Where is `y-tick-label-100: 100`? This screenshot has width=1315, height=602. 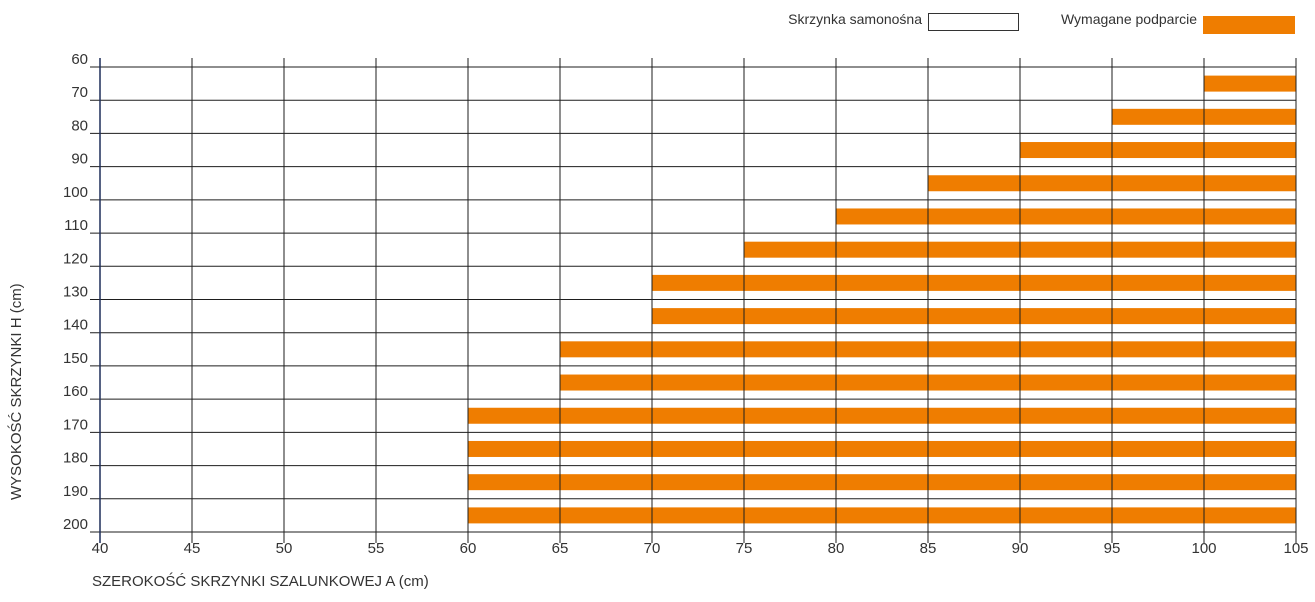
y-tick-label-100: 100 is located at coordinates (75, 192).